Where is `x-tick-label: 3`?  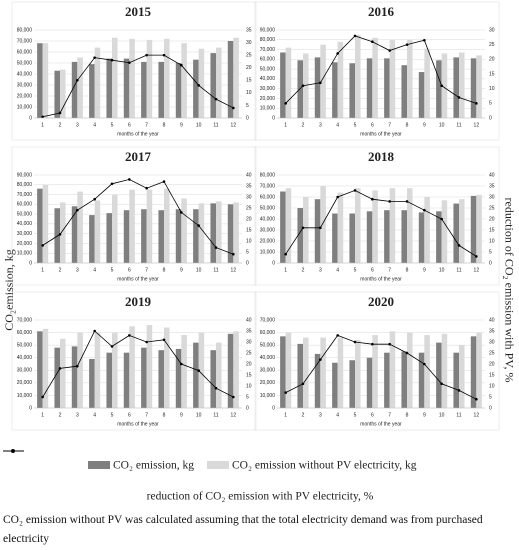 x-tick-label: 3 is located at coordinates (77, 270).